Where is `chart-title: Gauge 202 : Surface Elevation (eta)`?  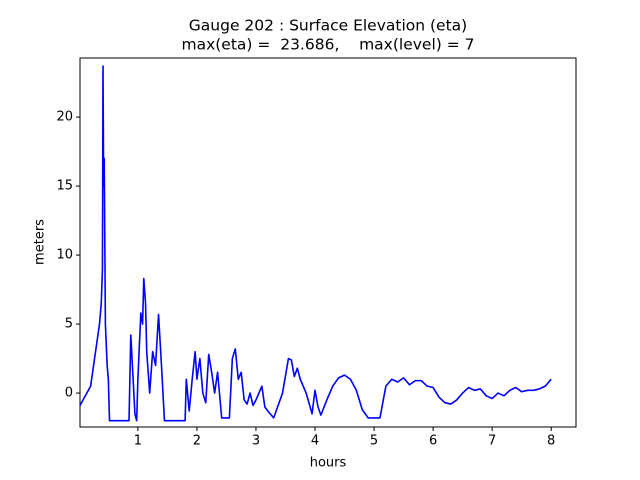
chart-title: Gauge 202 : Surface Elevation (eta) is located at coordinates (328, 26).